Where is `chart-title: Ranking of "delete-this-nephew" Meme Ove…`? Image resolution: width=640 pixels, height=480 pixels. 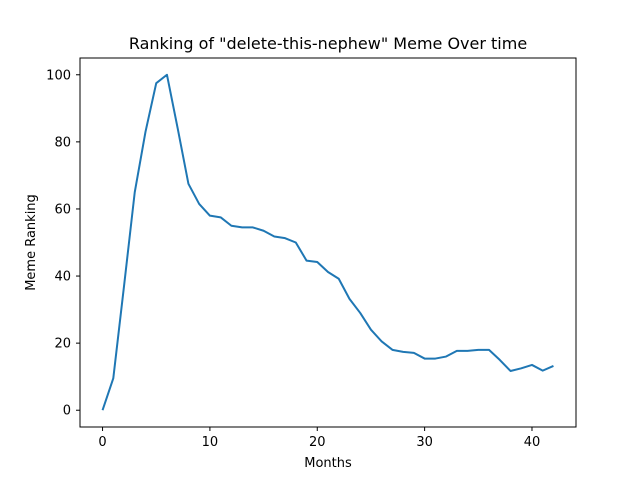
chart-title: Ranking of "delete-this-nephew" Meme Ove… is located at coordinates (328, 43).